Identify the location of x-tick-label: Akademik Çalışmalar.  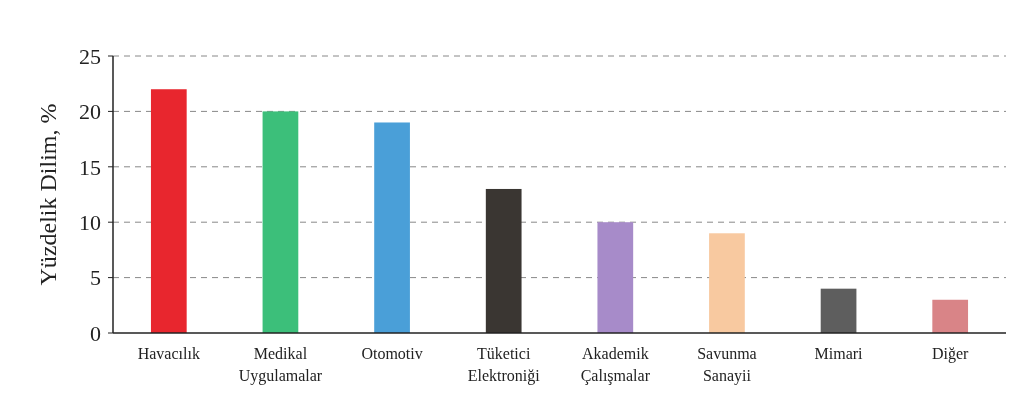
(615, 365).